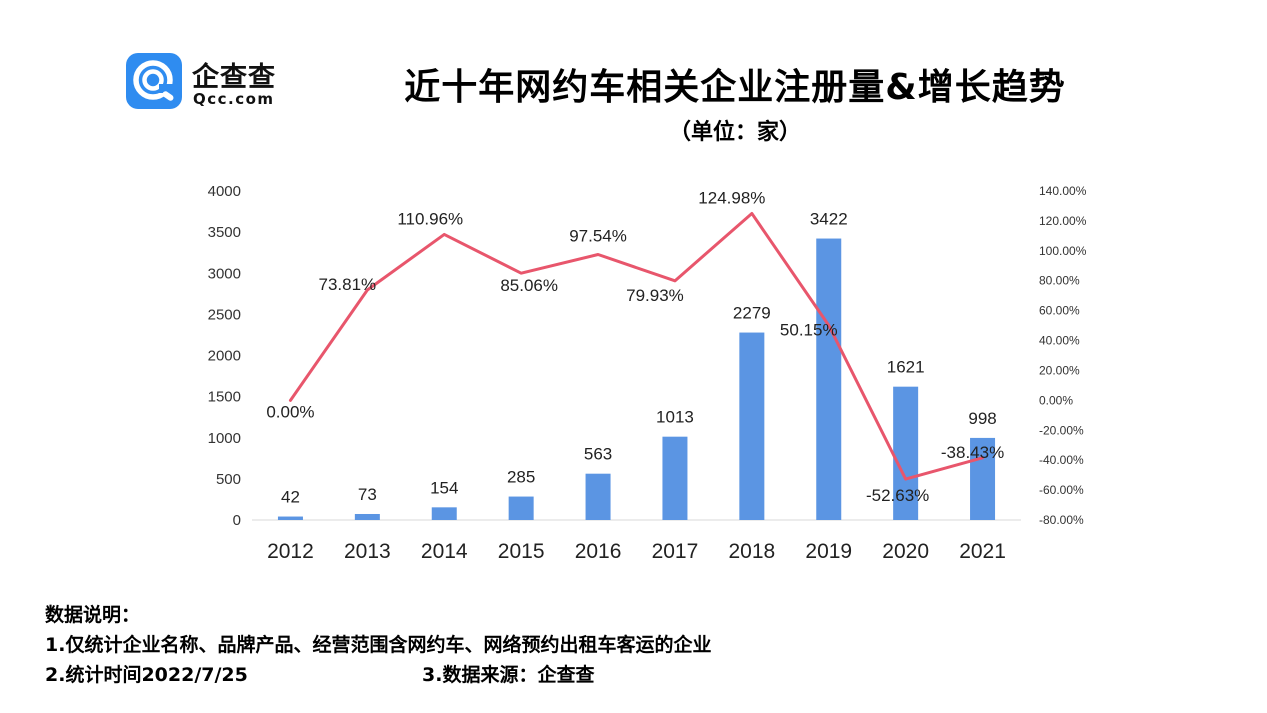 The width and height of the screenshot is (1267, 713). Describe the element at coordinates (444, 551) in the screenshot. I see `x-tick-label: 2014` at that location.